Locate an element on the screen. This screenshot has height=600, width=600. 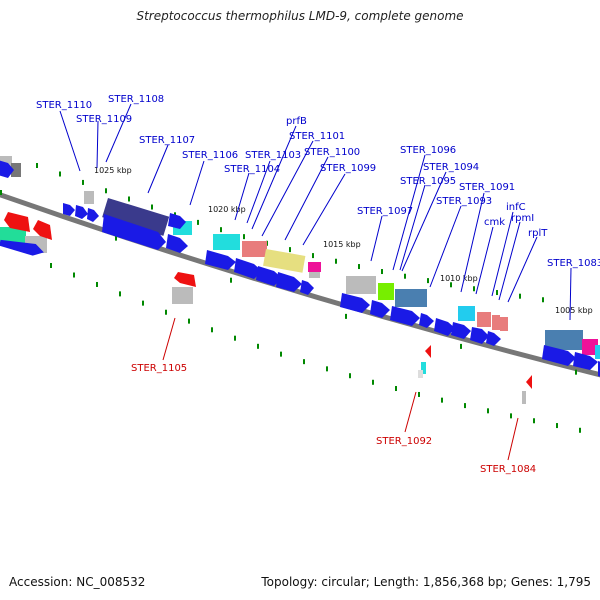
gene-label-cmk: cmk is located at coordinates (494, 222).